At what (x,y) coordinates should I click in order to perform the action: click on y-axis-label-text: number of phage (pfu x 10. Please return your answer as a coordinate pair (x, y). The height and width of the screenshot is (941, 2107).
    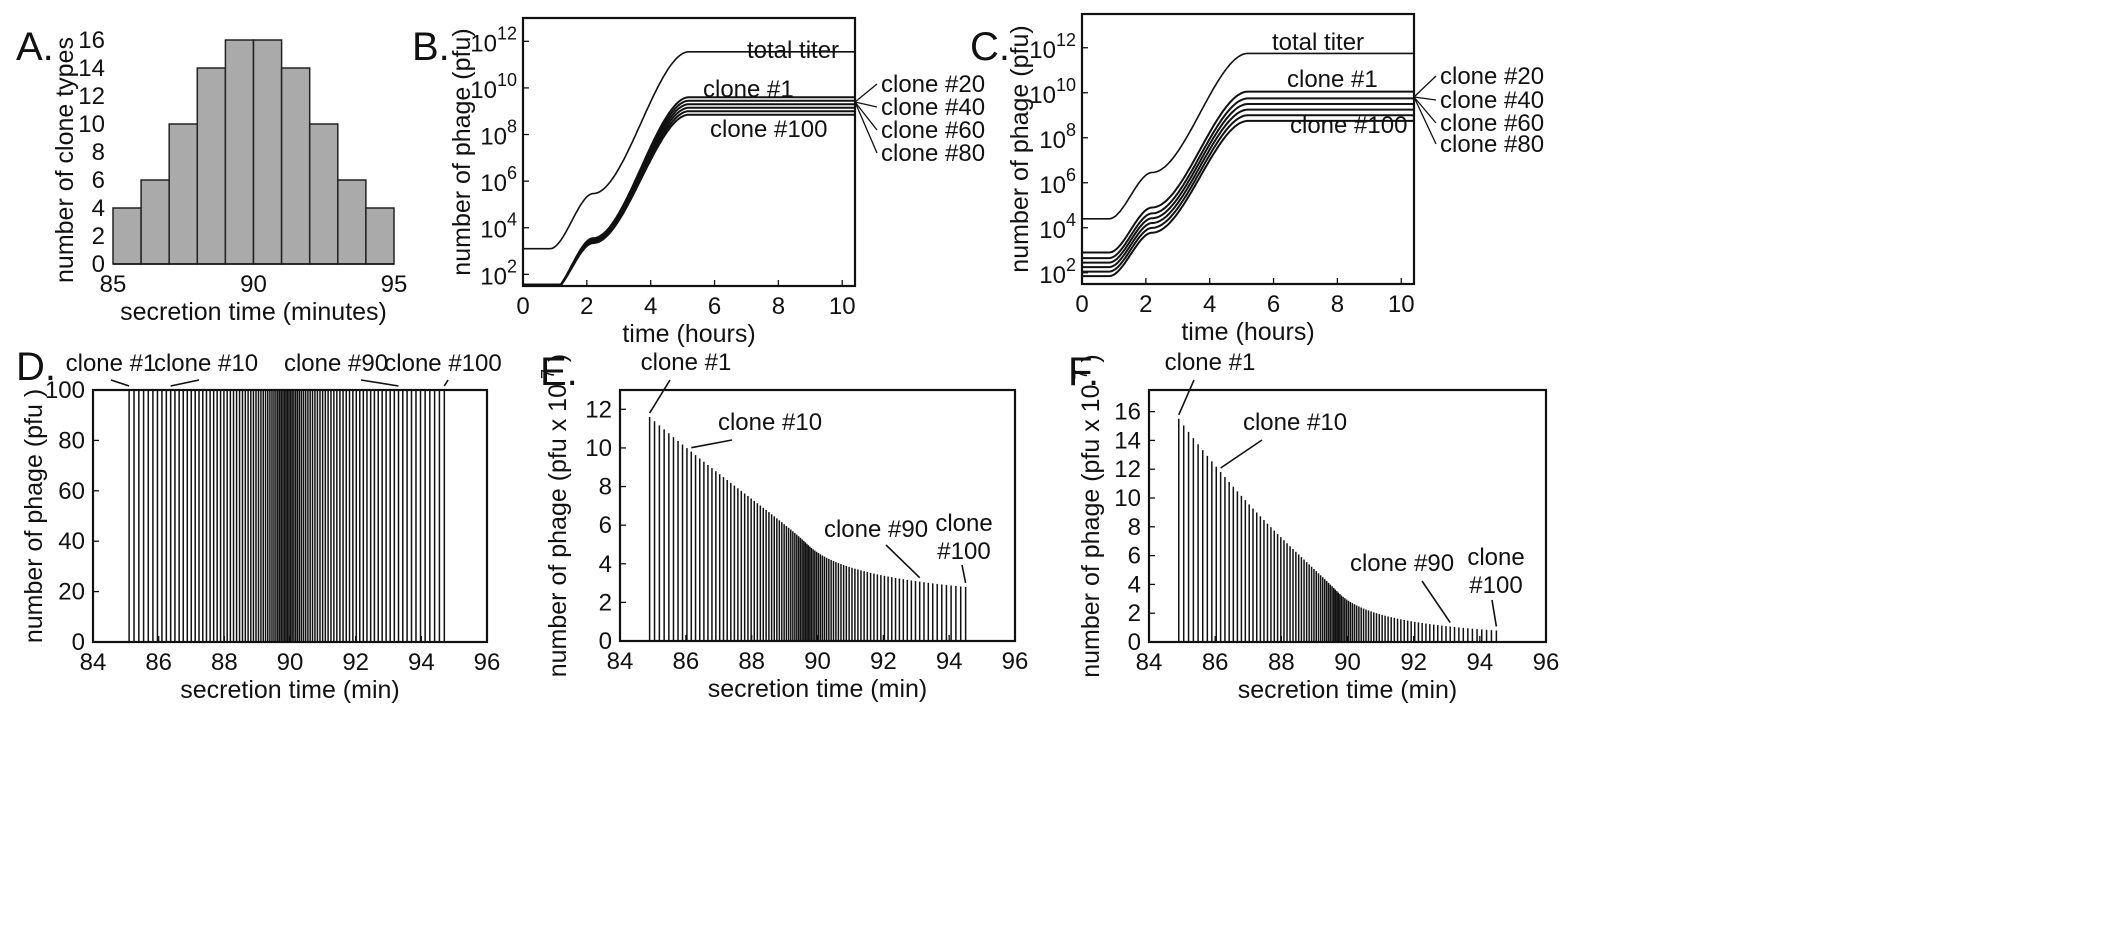
    Looking at the image, I should click on (1091, 531).